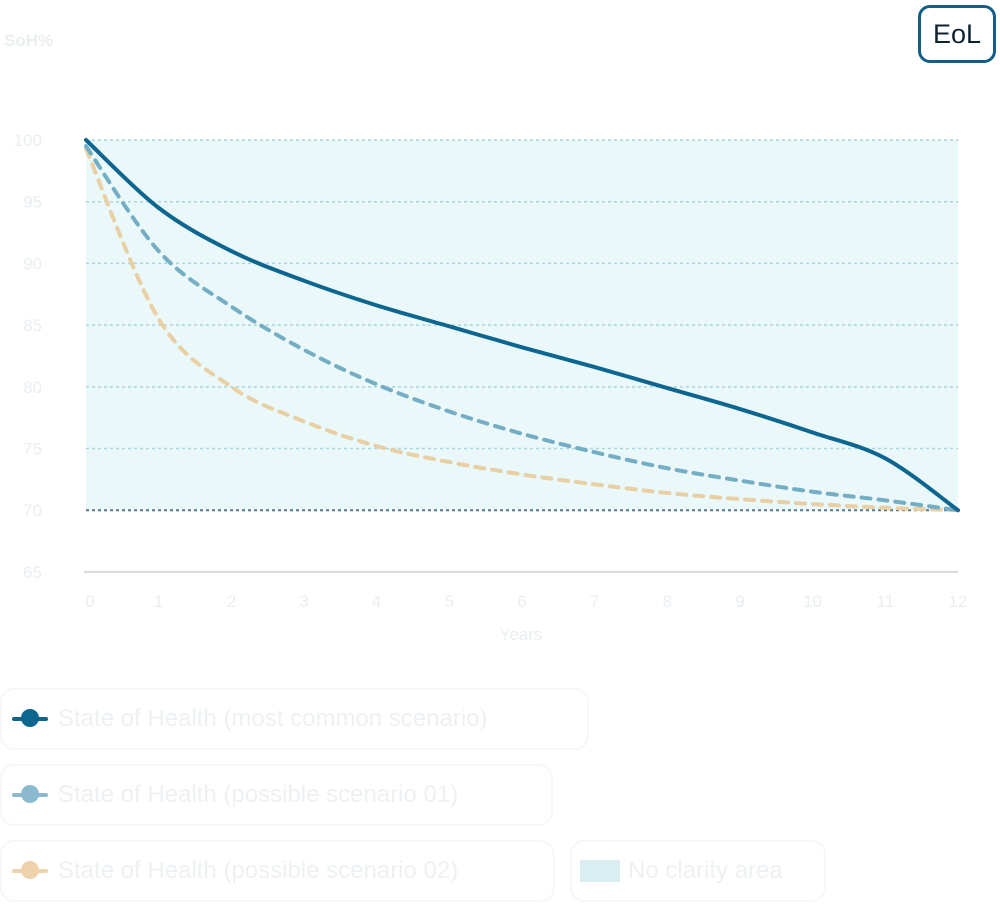 This screenshot has height=905, width=1000. I want to click on x-tick-label: 9, so click(739, 601).